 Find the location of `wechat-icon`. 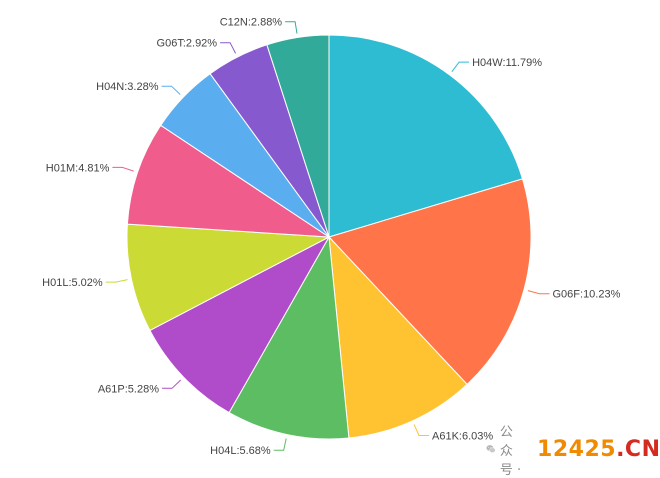

wechat-icon is located at coordinates (491, 449).